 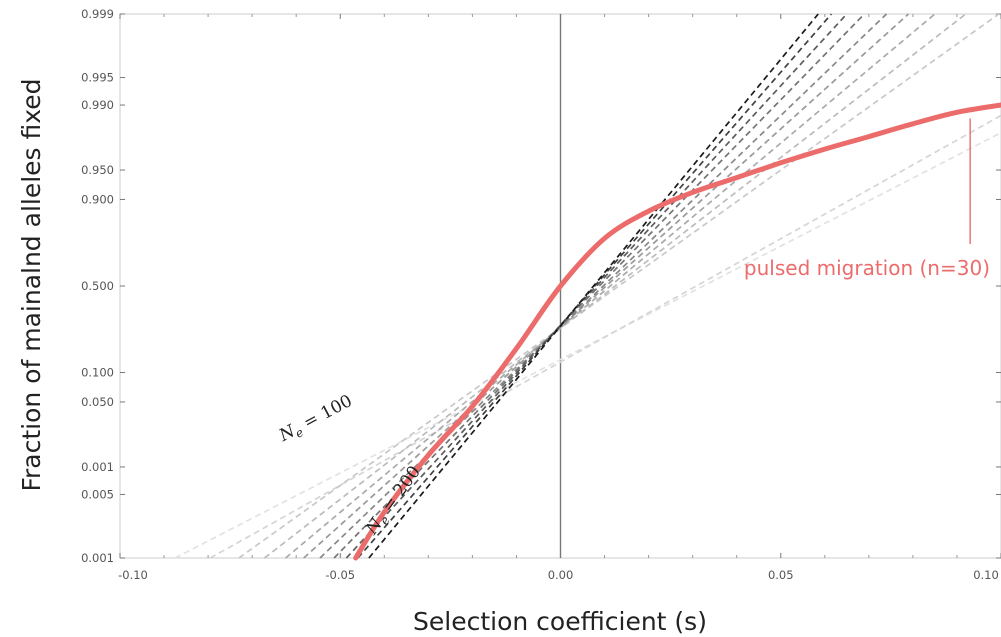 I want to click on x-tick-label: 0.05, so click(x=781, y=575).